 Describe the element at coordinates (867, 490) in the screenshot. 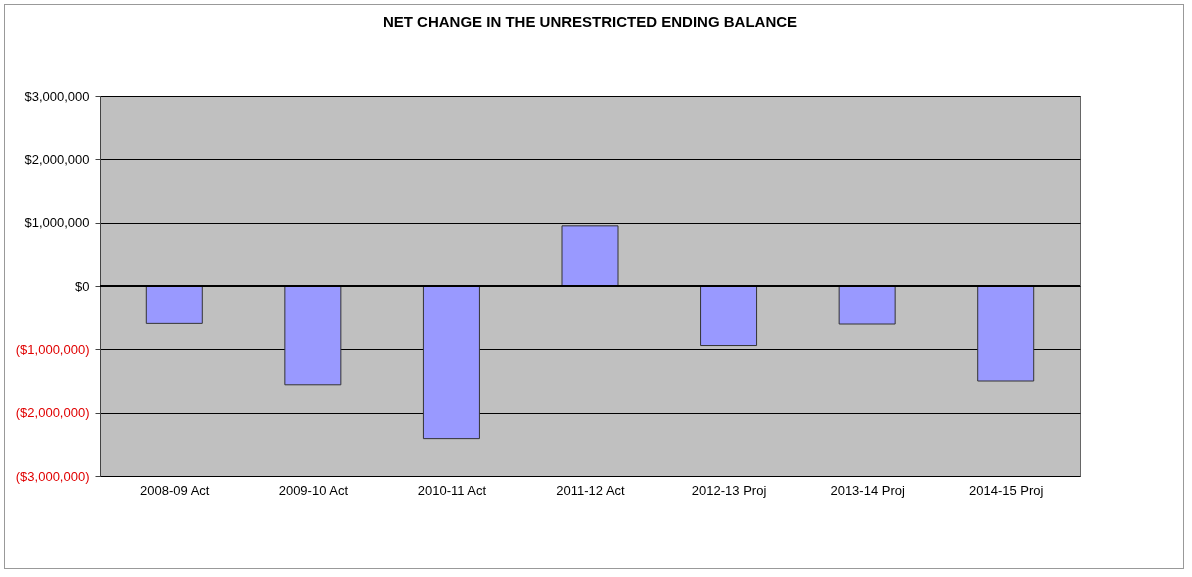

I see `x-tick-label: 2013-14 Proj` at that location.